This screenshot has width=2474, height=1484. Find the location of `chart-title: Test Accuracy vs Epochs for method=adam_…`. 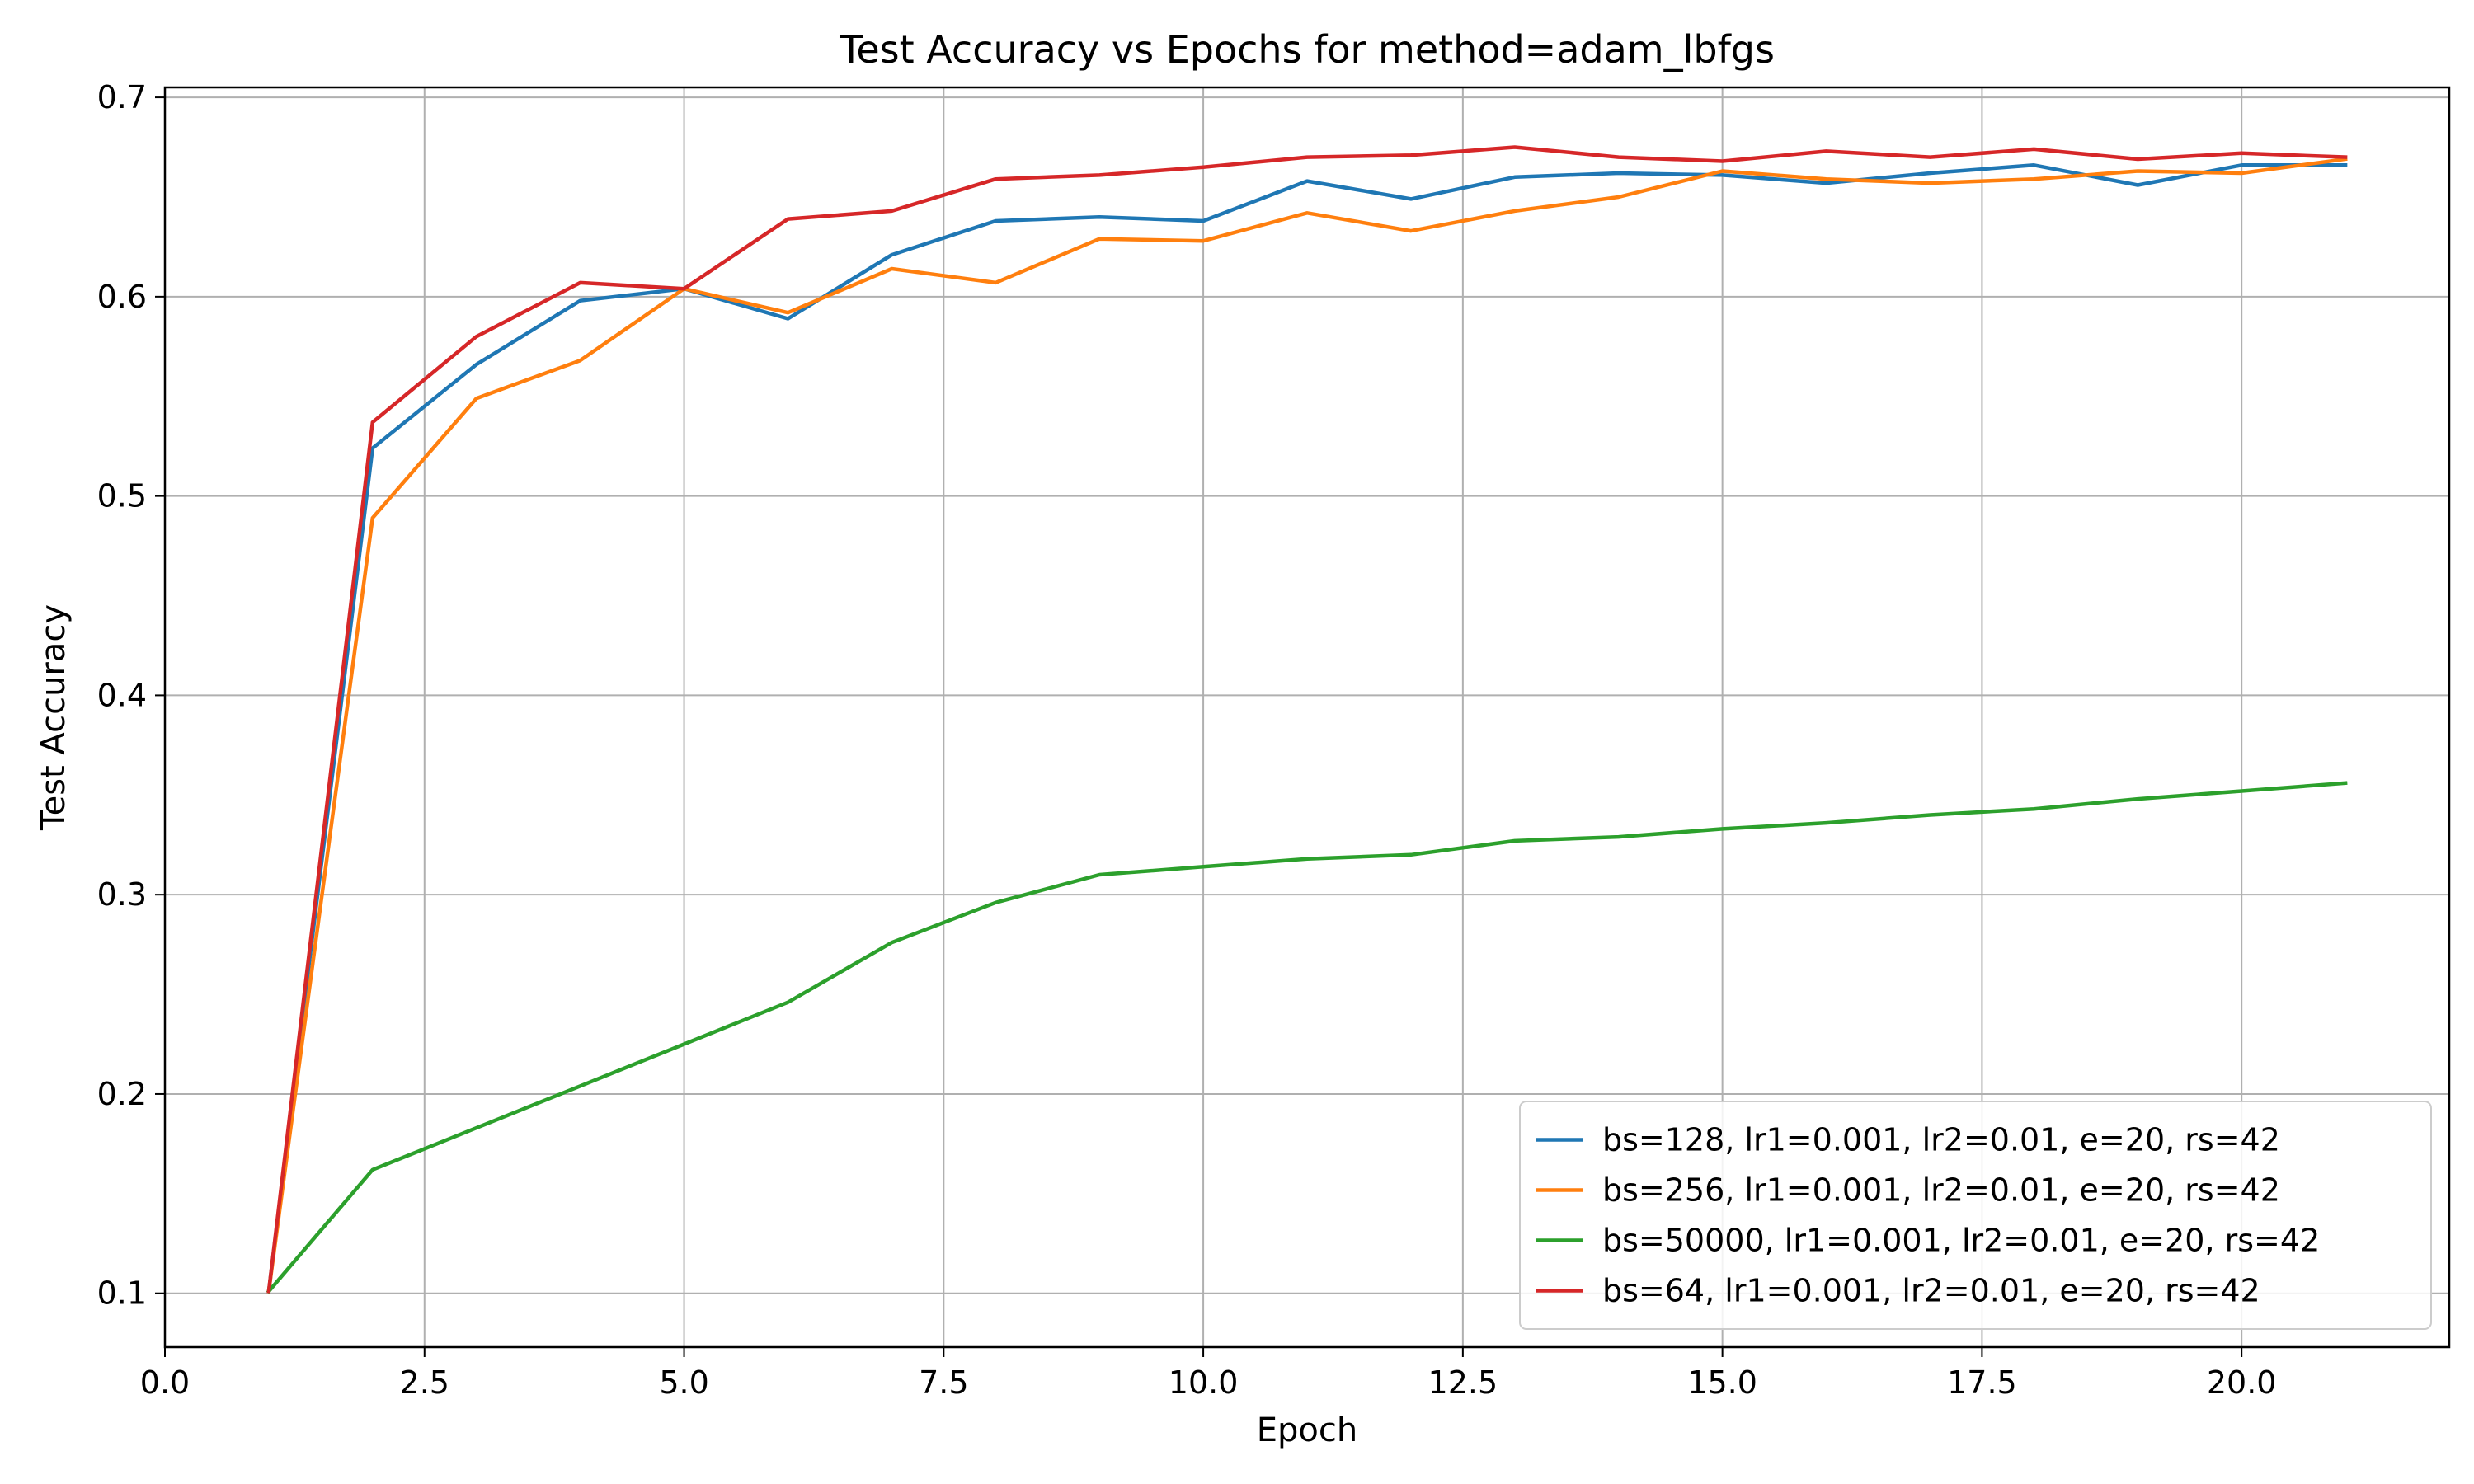

chart-title: Test Accuracy vs Epochs for method=adam_… is located at coordinates (1307, 49).